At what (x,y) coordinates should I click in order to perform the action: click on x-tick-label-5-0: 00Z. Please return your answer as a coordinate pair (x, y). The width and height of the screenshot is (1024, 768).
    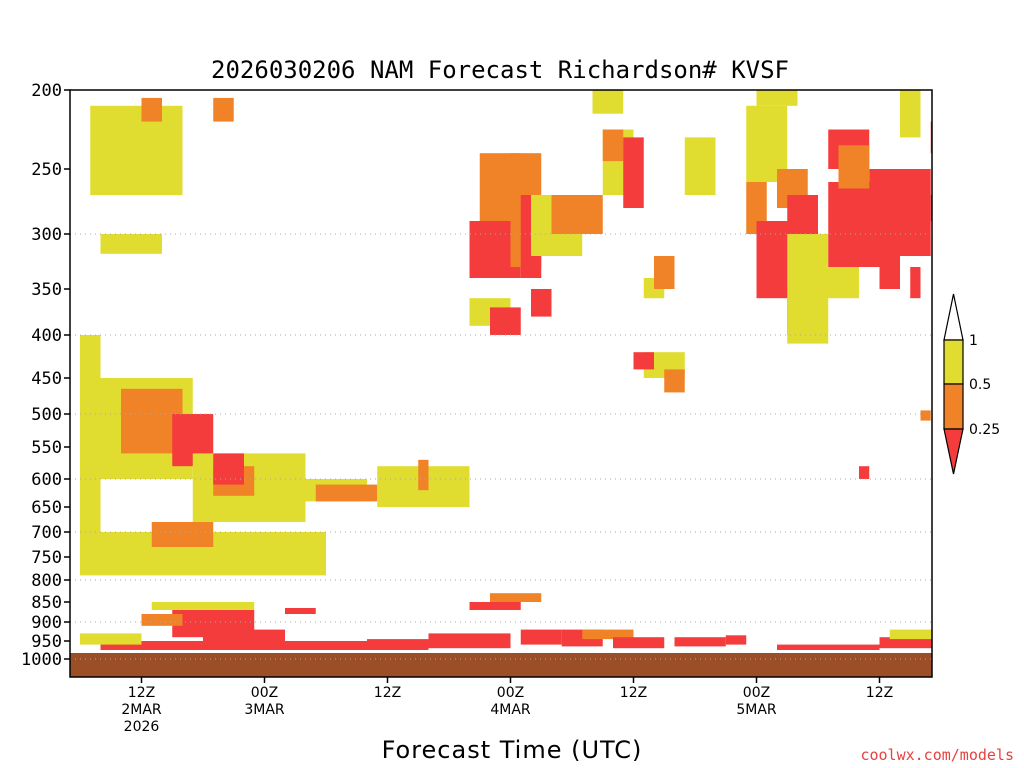
    Looking at the image, I should click on (756, 693).